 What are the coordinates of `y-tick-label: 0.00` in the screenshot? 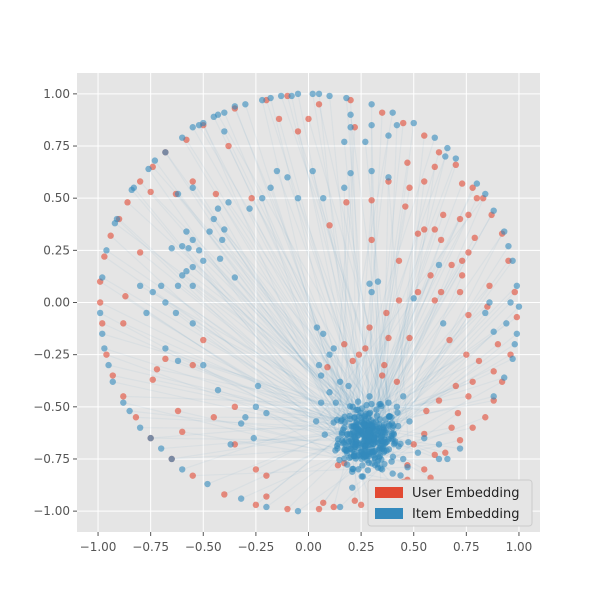 It's located at (56, 303).